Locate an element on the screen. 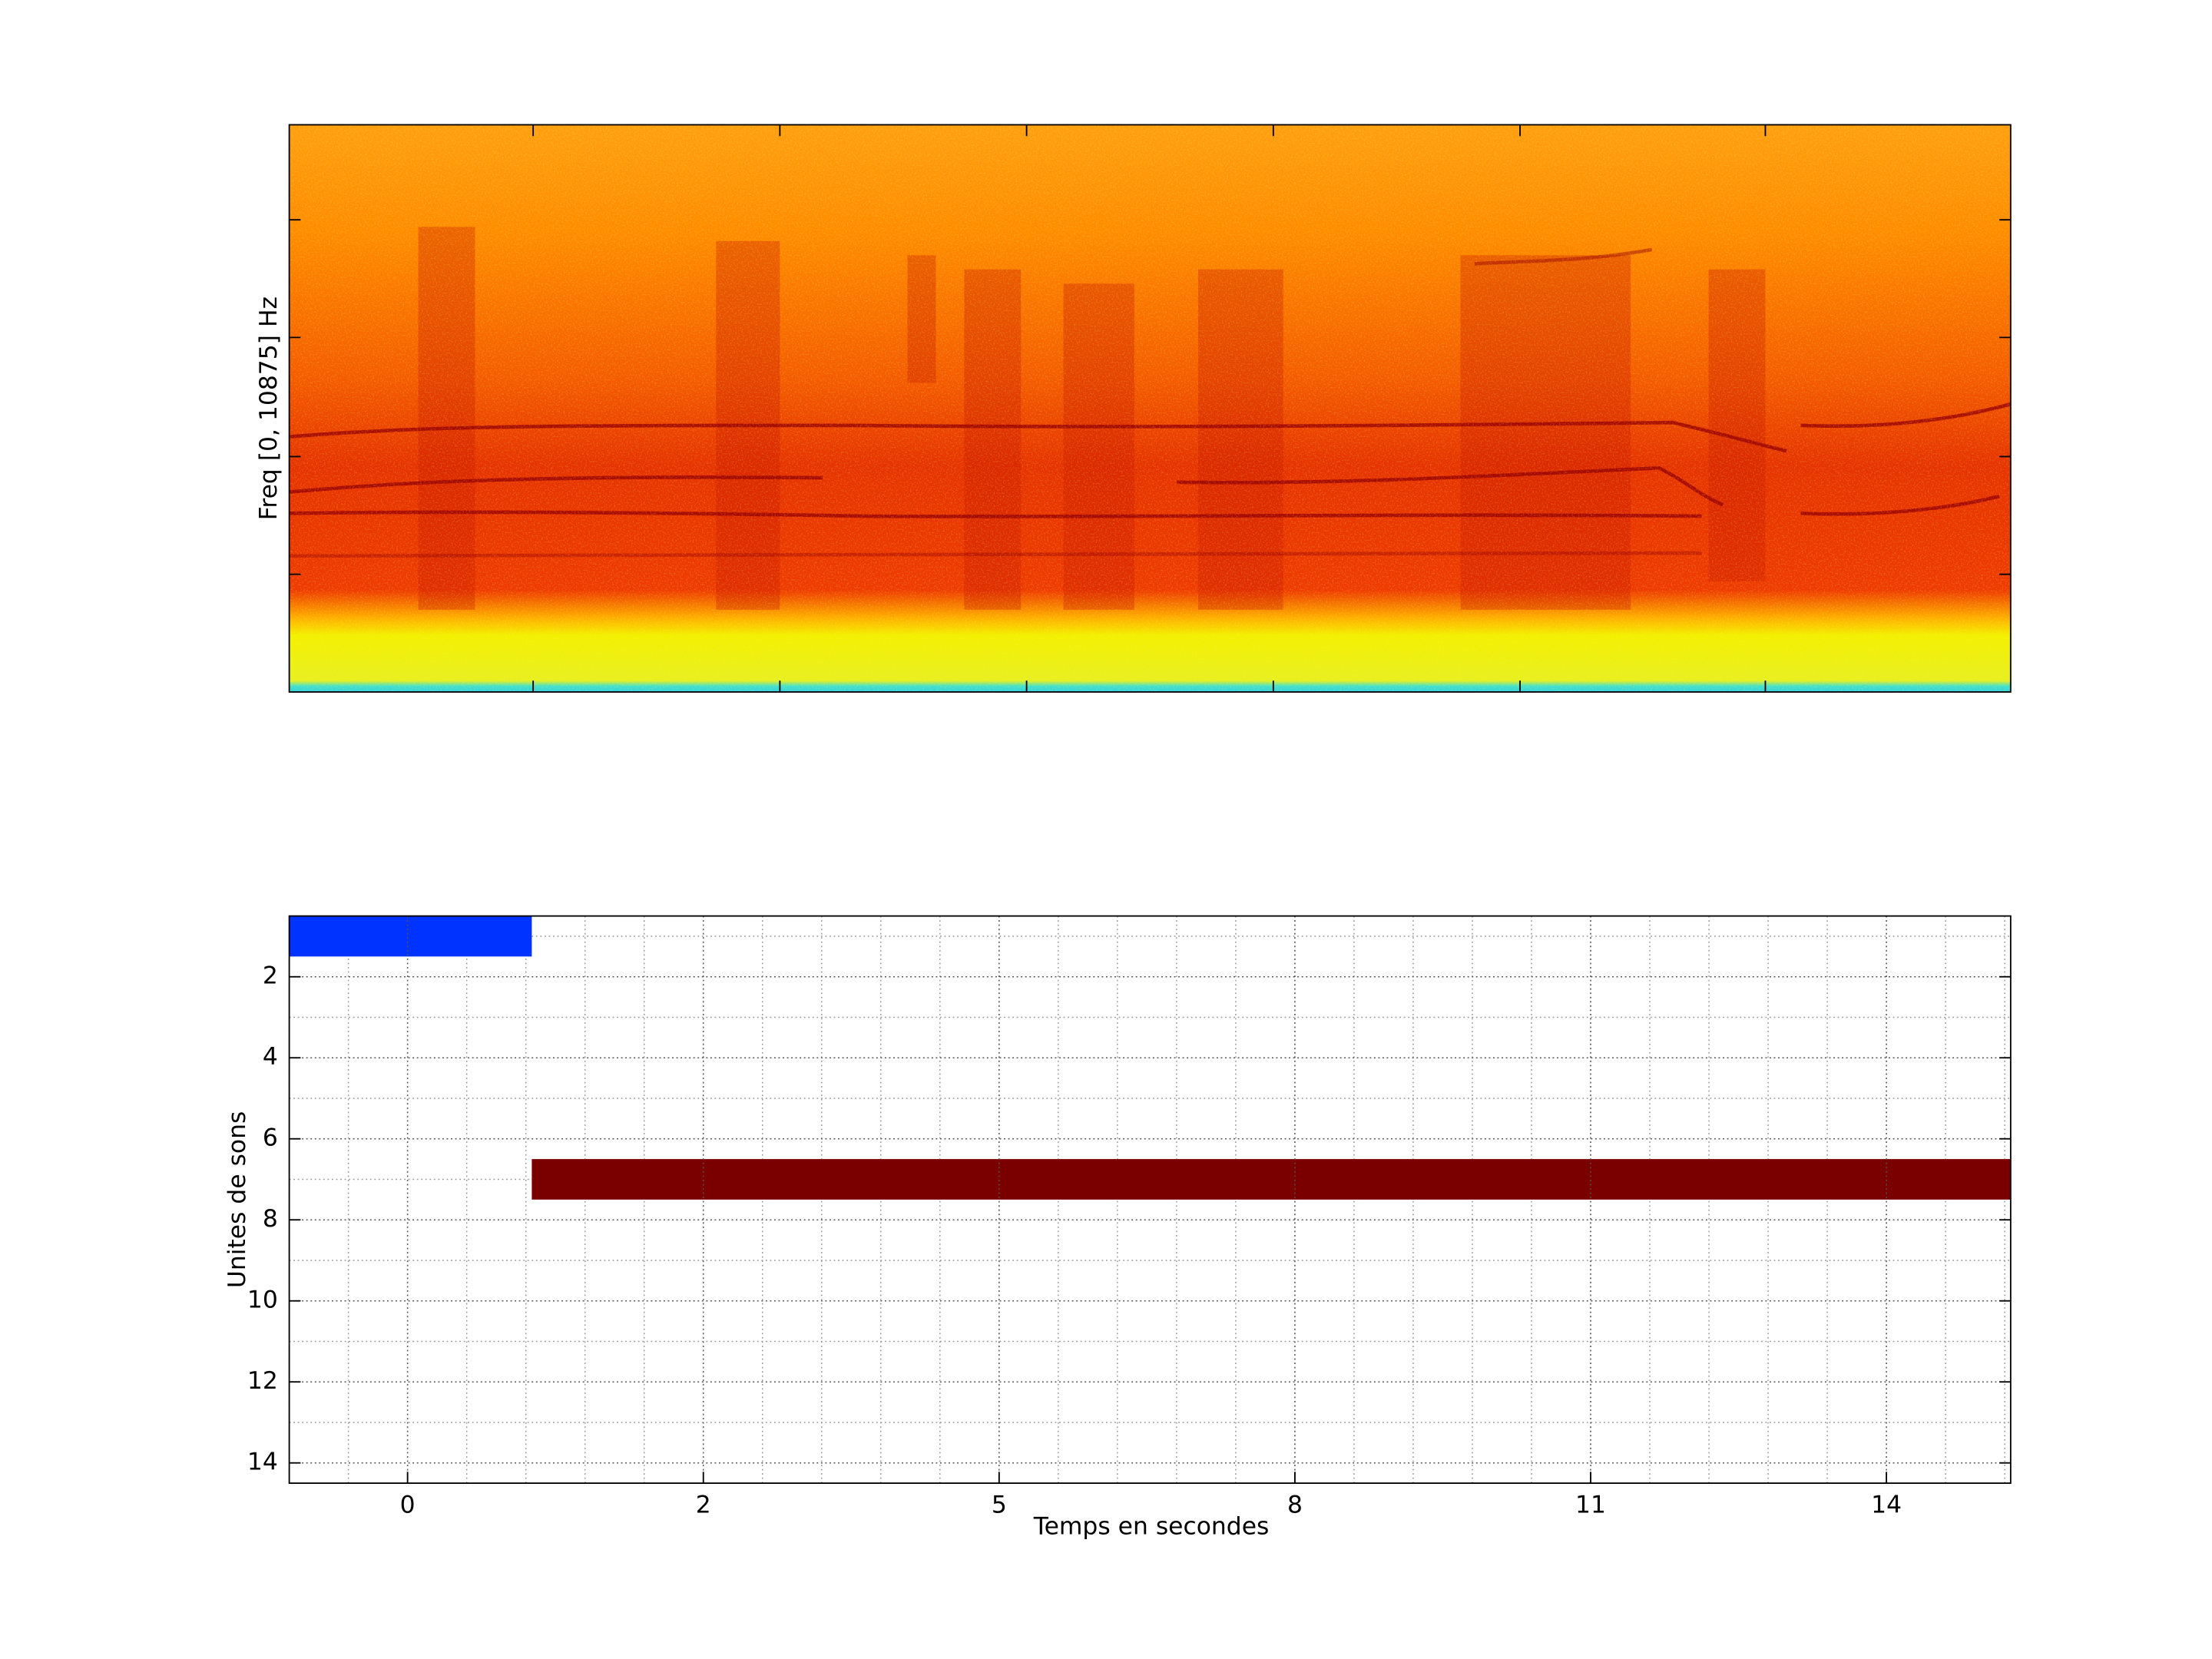  y-tick-label: 10 is located at coordinates (263, 1300).